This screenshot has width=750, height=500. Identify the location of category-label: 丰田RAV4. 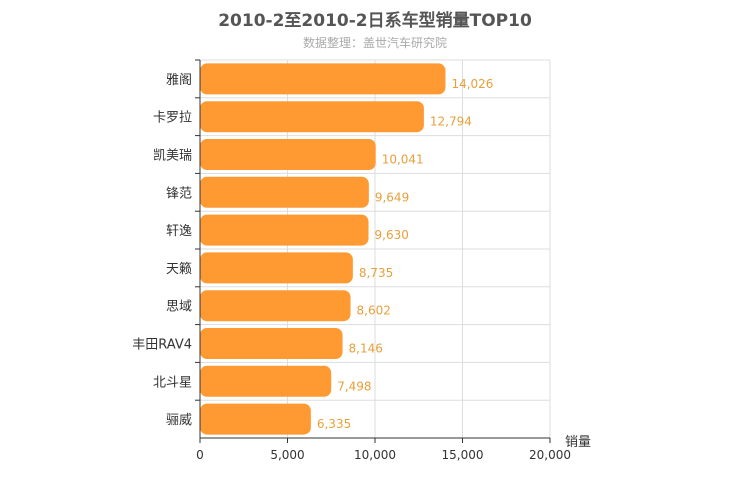
(162, 345).